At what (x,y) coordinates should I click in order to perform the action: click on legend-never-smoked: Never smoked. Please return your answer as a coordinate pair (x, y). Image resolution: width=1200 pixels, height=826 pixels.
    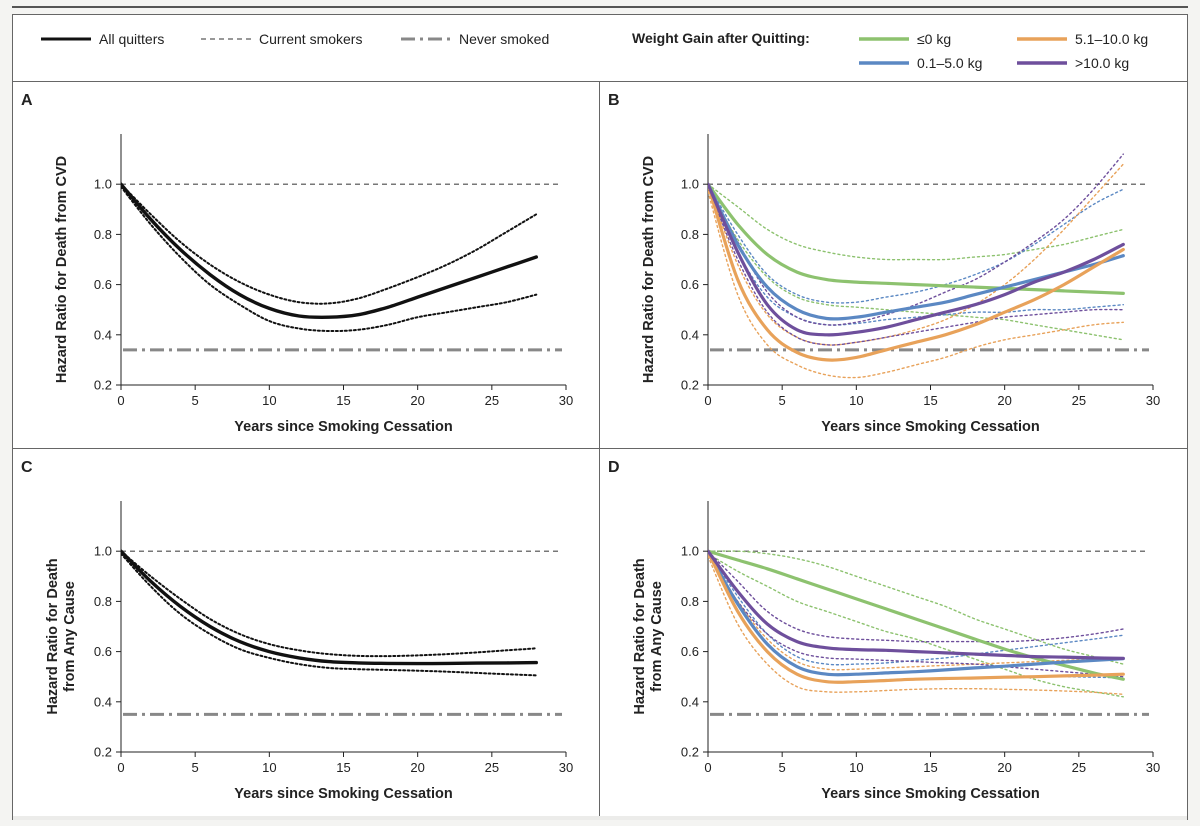
    Looking at the image, I should click on (475, 39).